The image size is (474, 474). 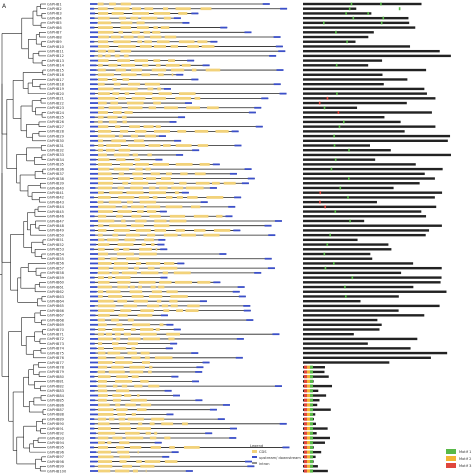 I want to click on gene-label: GhPHB81, so click(x=55, y=382).